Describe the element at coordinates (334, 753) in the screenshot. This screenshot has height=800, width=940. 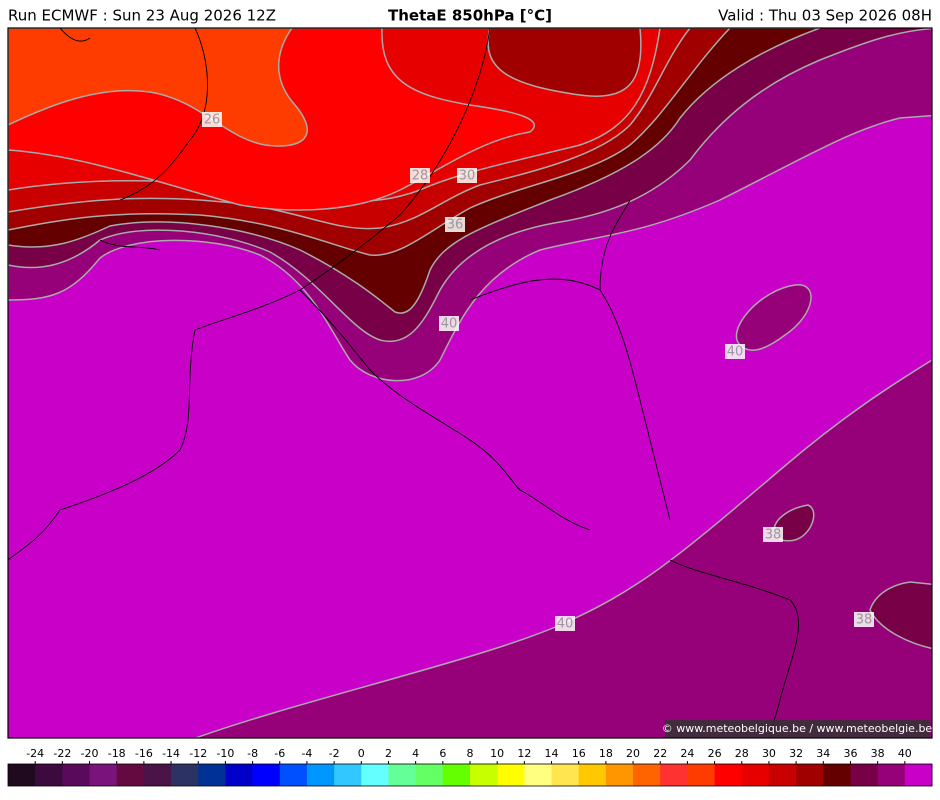
I see `colorbar-tick-label: -2` at that location.